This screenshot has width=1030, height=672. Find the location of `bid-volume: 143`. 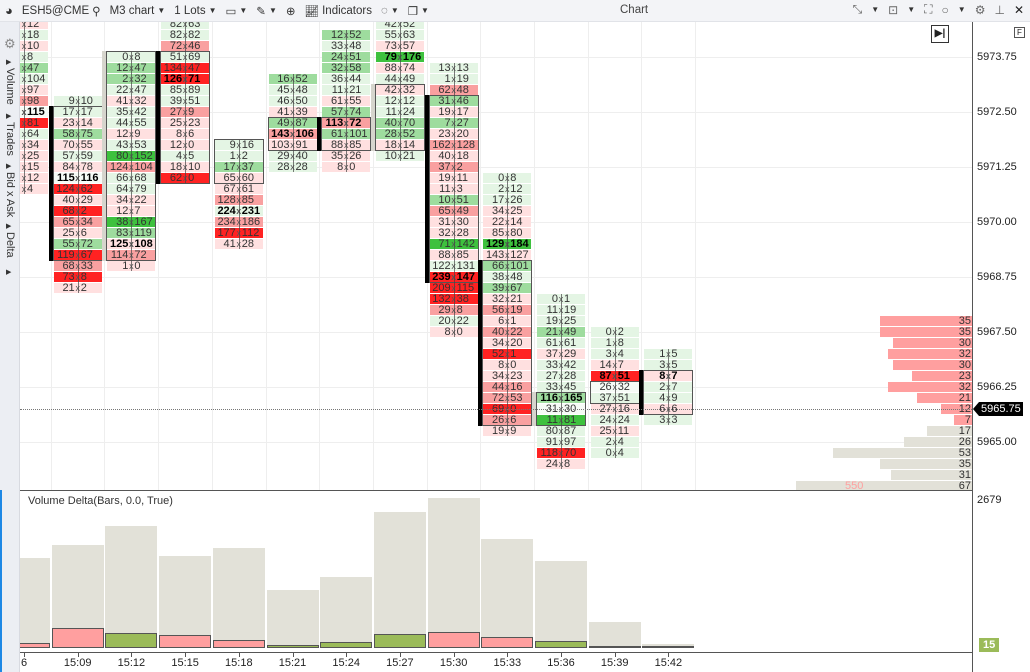

bid-volume: 143 is located at coordinates (280, 134).